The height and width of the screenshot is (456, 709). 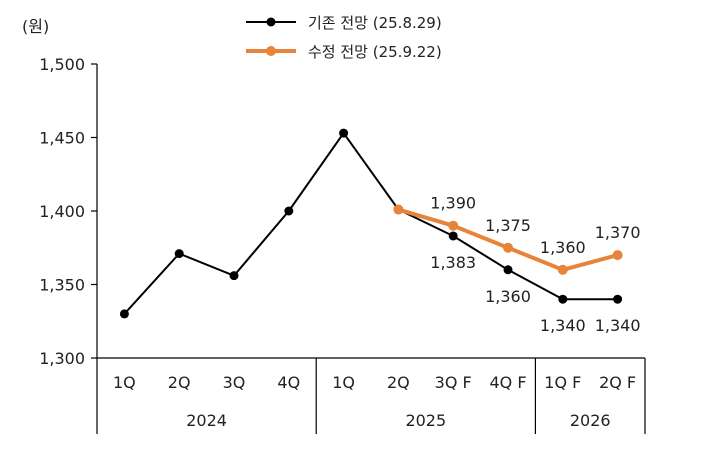 I want to click on data-label: 1,370, so click(x=618, y=232).